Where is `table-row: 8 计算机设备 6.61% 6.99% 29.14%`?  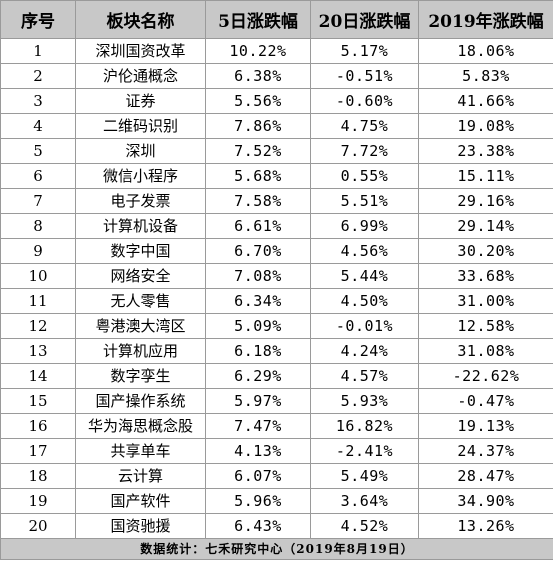
table-row: 8 计算机设备 6.61% 6.99% 29.14% is located at coordinates (276, 226).